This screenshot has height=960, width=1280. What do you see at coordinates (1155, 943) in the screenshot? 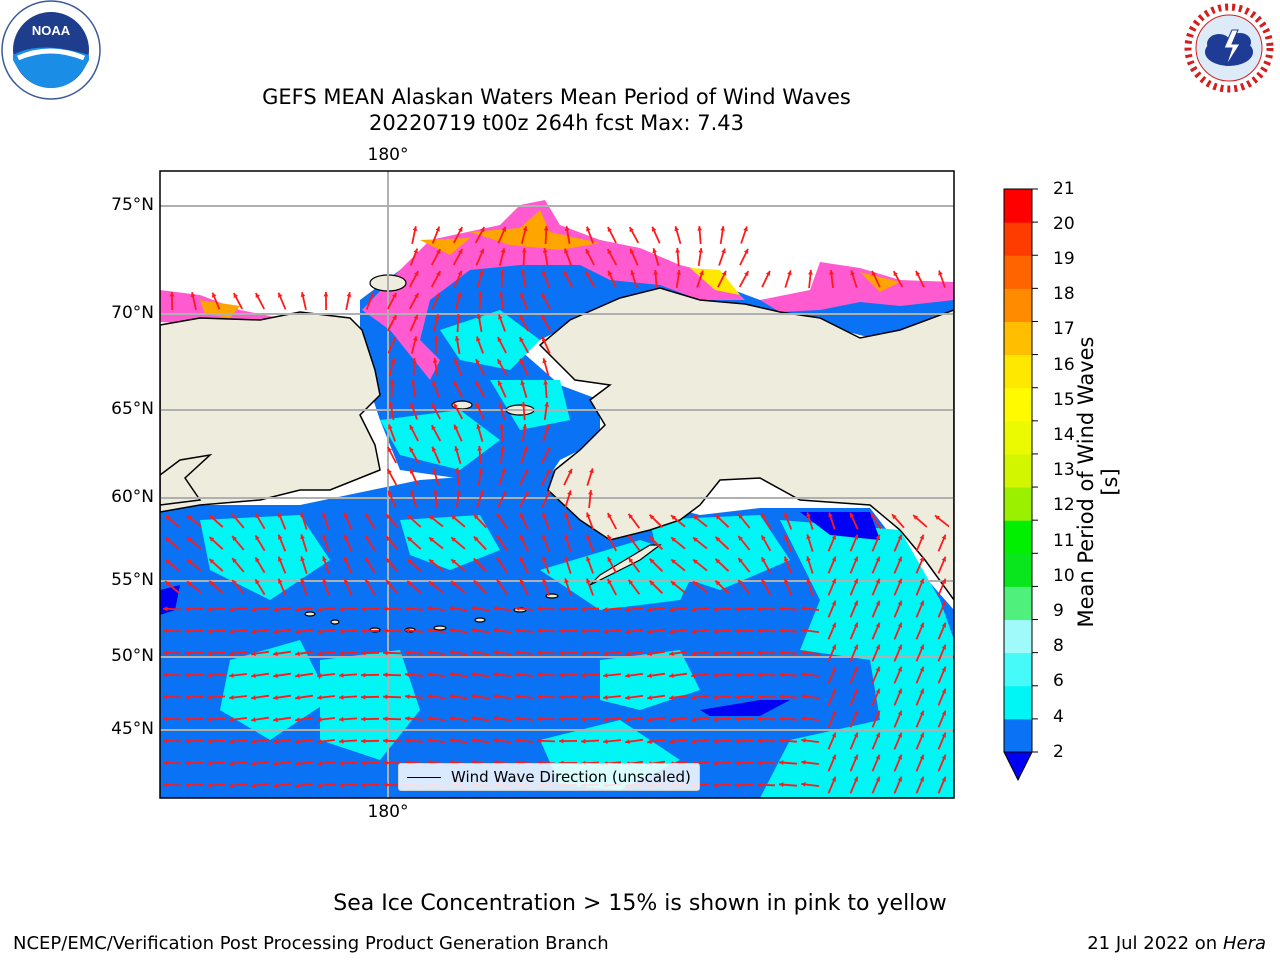
I see `footer-date: 21 Jul 2022 on` at bounding box center [1155, 943].